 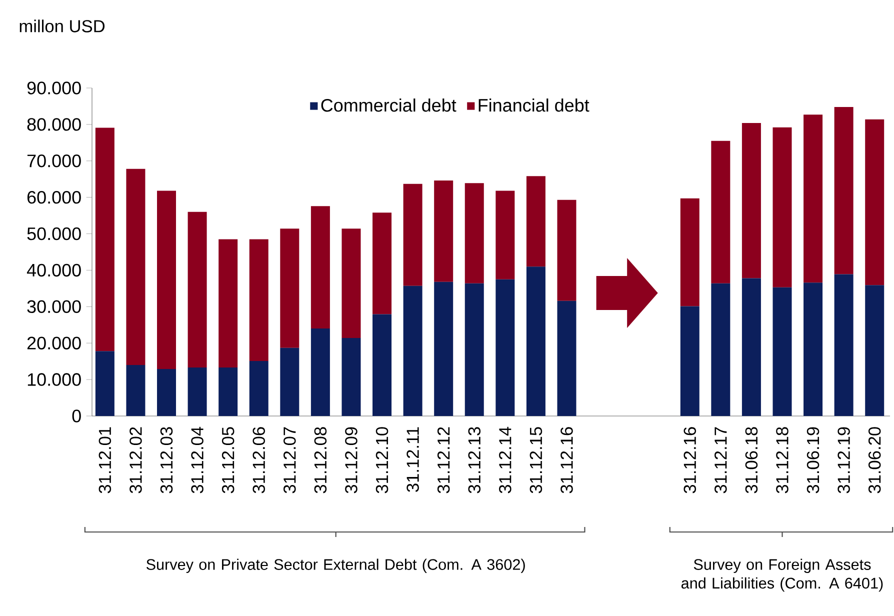 What do you see at coordinates (76, 416) in the screenshot?
I see `y-tick-label: 0` at bounding box center [76, 416].